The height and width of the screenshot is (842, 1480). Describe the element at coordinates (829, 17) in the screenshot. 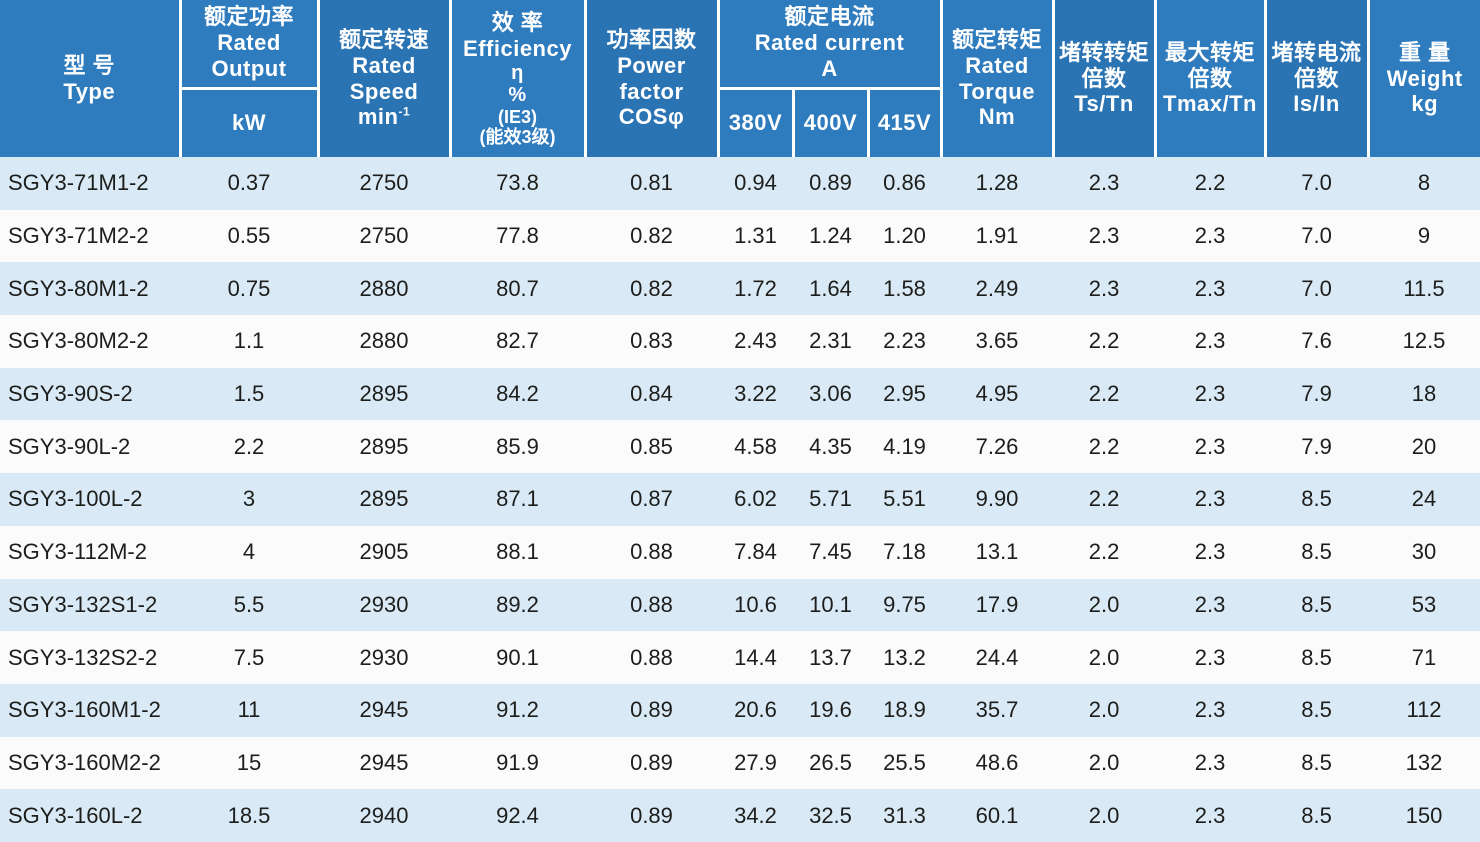

I see `header-current-cn: 额定电流` at that location.